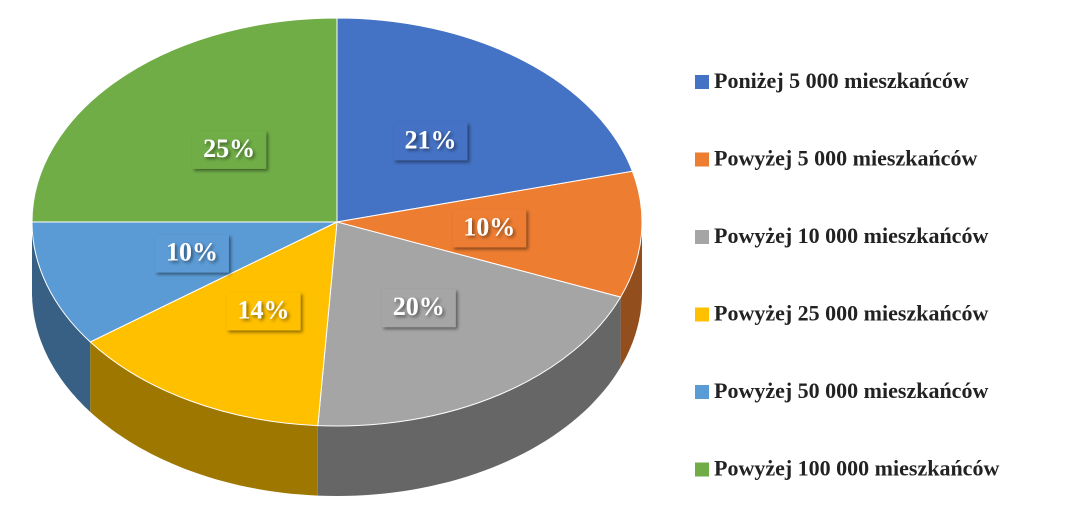  Describe the element at coordinates (851, 235) in the screenshot. I see `legend-label: Powyżej 10 000 mieszkańców` at that location.